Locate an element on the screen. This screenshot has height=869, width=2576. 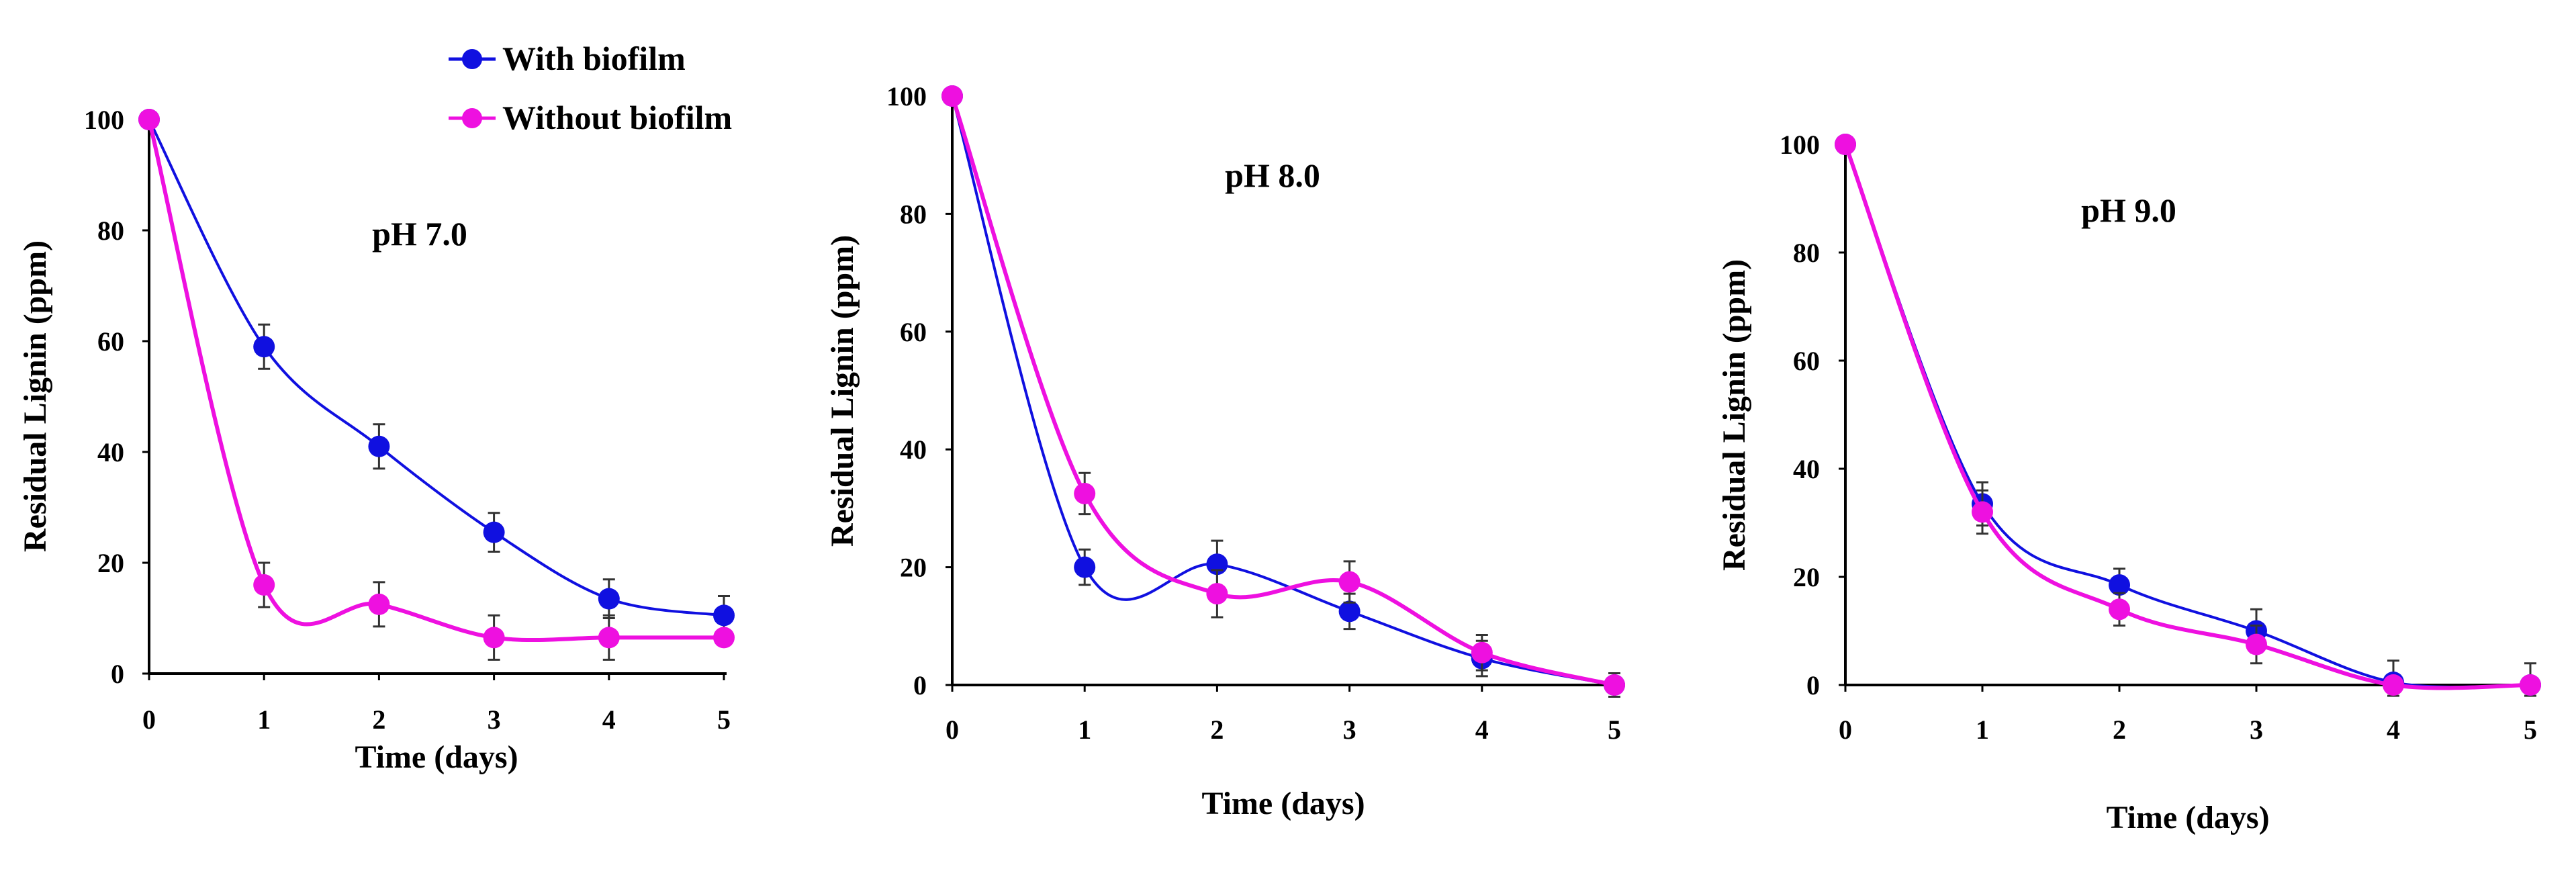
legend-marker-without-biofilm is located at coordinates (472, 118).